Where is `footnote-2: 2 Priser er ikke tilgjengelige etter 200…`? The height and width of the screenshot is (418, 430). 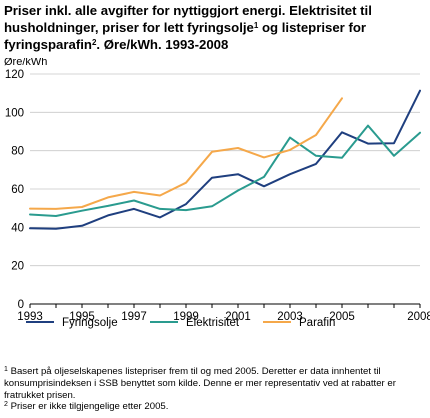 footnote-2: 2 Priser er ikke tilgjengelige etter 200… is located at coordinates (216, 407).